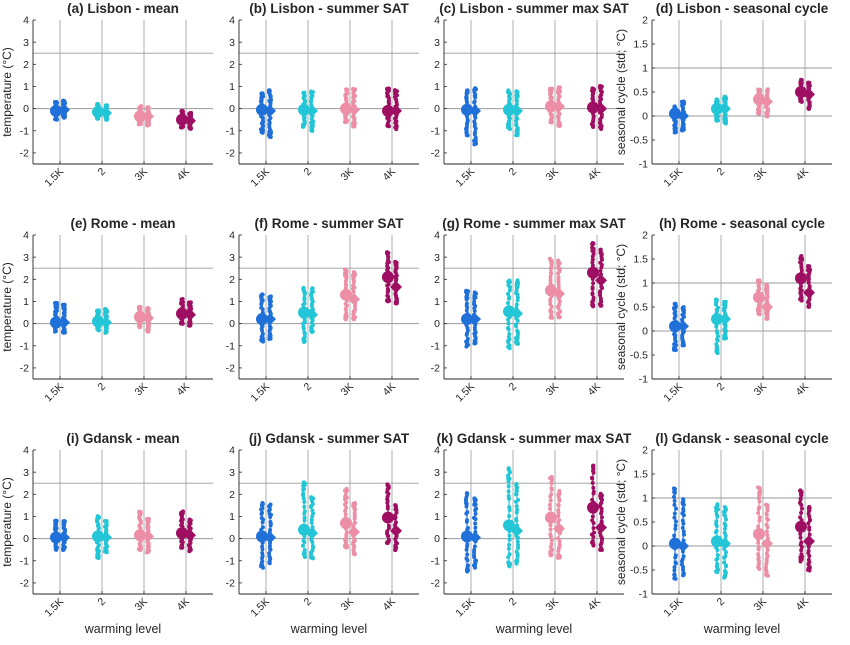  Describe the element at coordinates (533, 629) in the screenshot. I see `panel-k-xlabel: warming level` at that location.